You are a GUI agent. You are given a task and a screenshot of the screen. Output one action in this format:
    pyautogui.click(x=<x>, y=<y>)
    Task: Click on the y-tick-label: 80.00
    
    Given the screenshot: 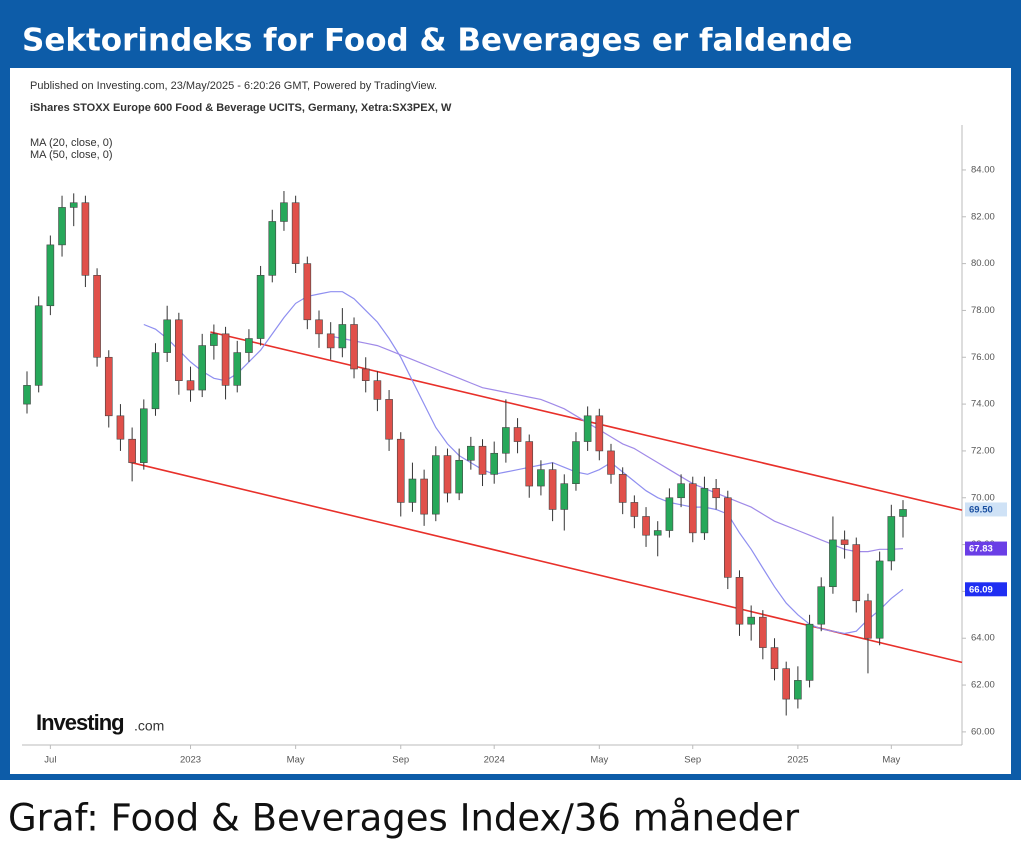 What is the action you would take?
    pyautogui.click(x=983, y=263)
    